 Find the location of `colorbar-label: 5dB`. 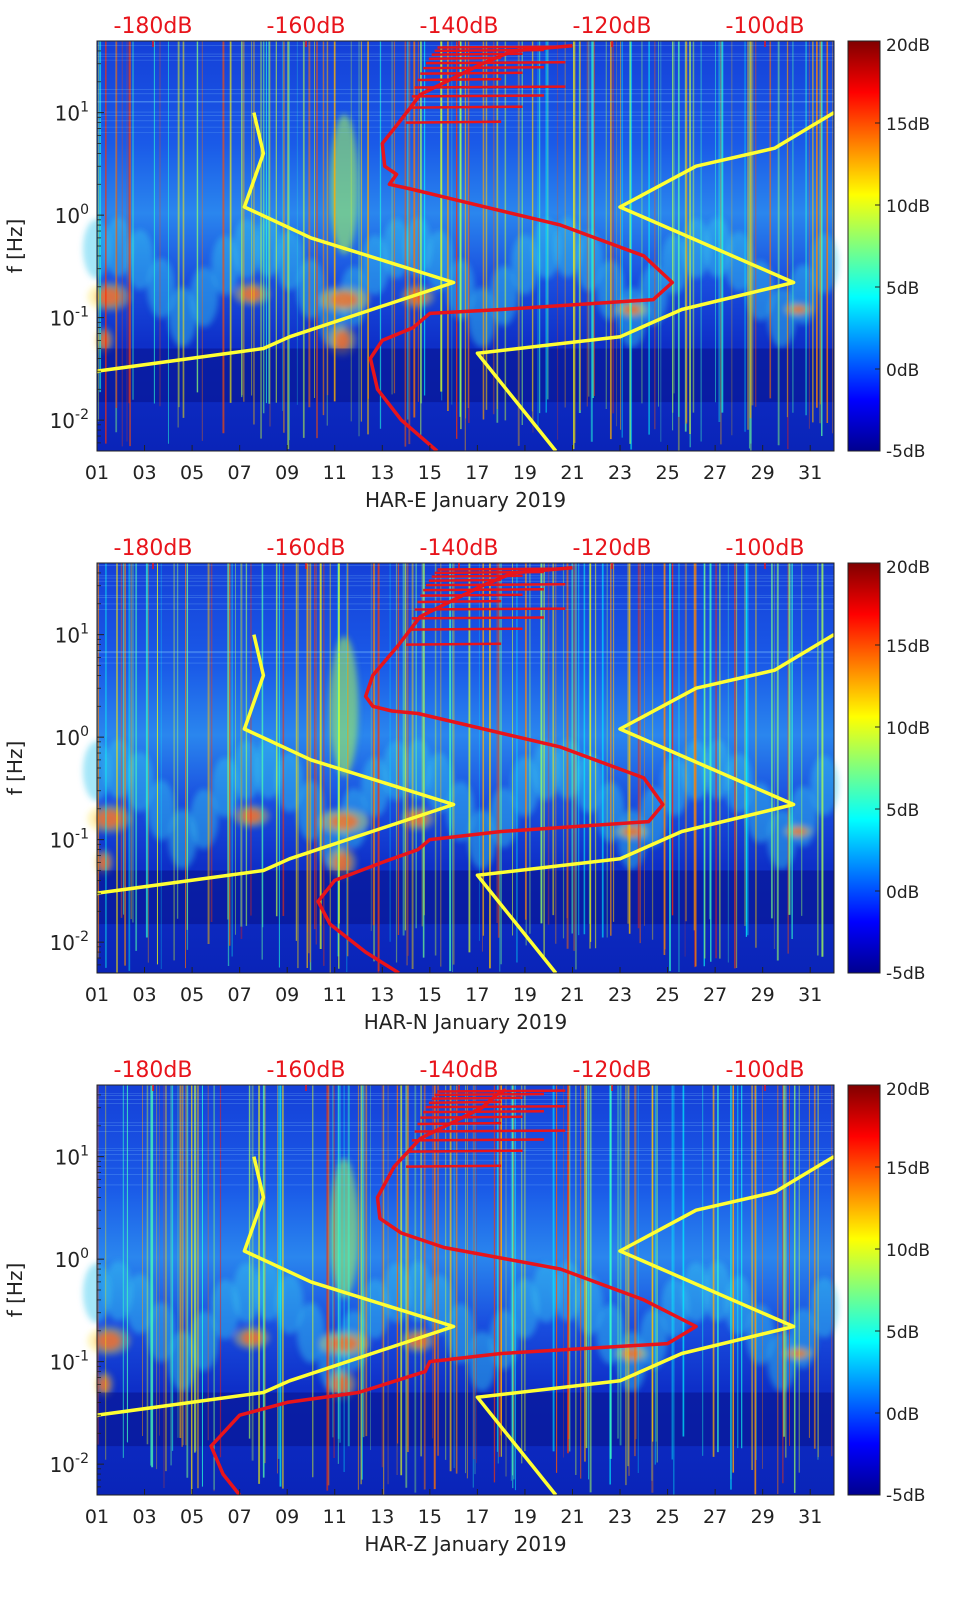

colorbar-label: 5dB is located at coordinates (902, 811).